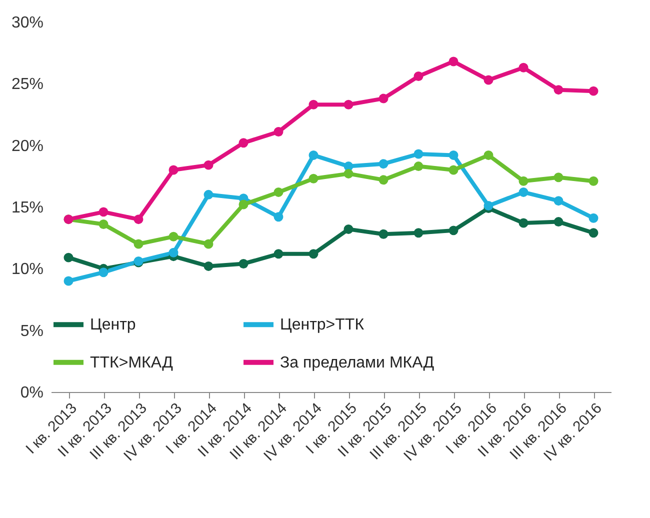  Describe the element at coordinates (113, 325) in the screenshot. I see `legend-label: Центр` at that location.